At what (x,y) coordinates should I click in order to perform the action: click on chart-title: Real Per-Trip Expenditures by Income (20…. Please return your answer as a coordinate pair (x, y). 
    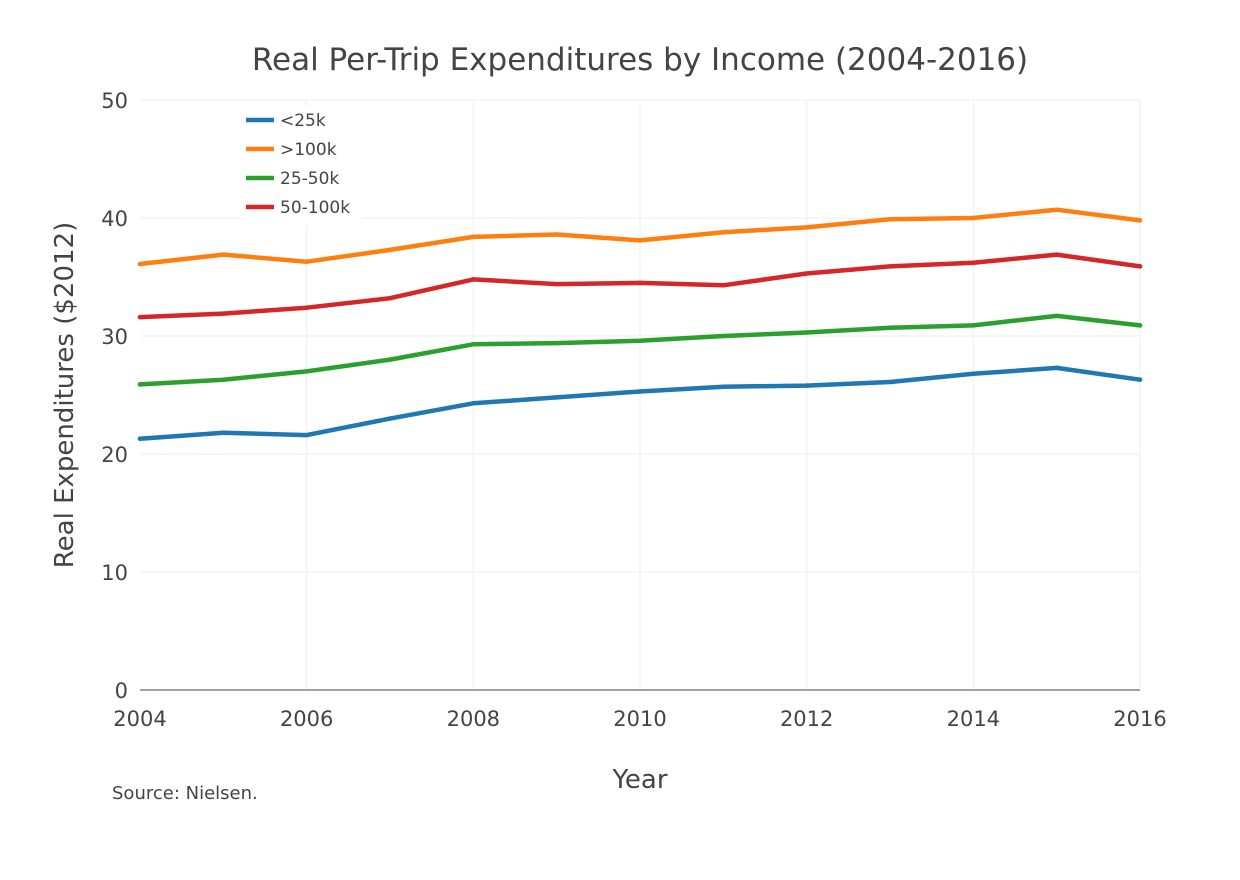
    Looking at the image, I should click on (640, 60).